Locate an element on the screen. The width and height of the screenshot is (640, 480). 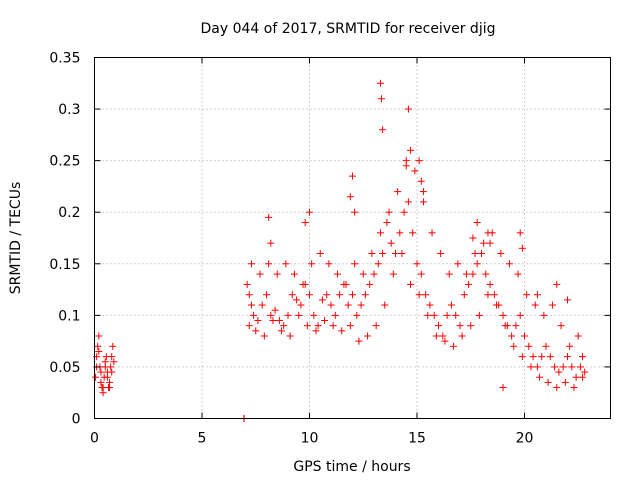
y-tick-label: 0.05 is located at coordinates (64, 368).